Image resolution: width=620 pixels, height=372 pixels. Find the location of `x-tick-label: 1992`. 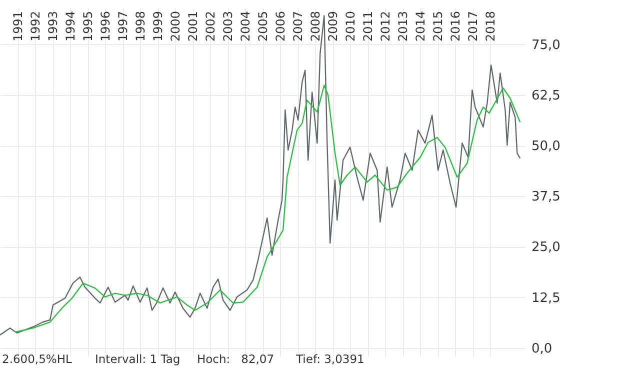

x-tick-label: 1992 is located at coordinates (35, 26).